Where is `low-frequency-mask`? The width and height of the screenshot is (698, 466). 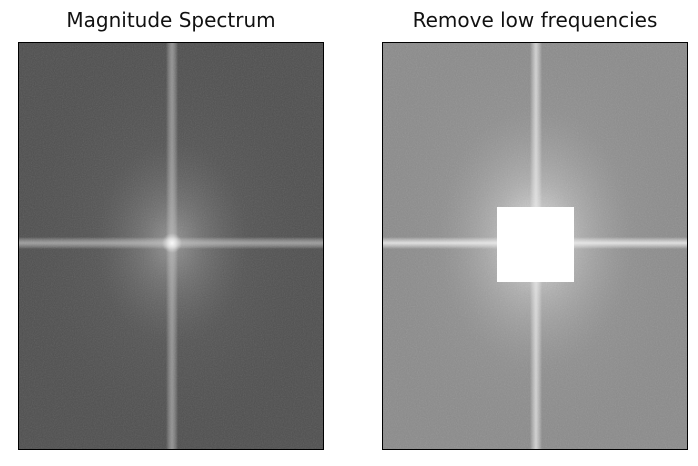
low-frequency-mask is located at coordinates (535, 244).